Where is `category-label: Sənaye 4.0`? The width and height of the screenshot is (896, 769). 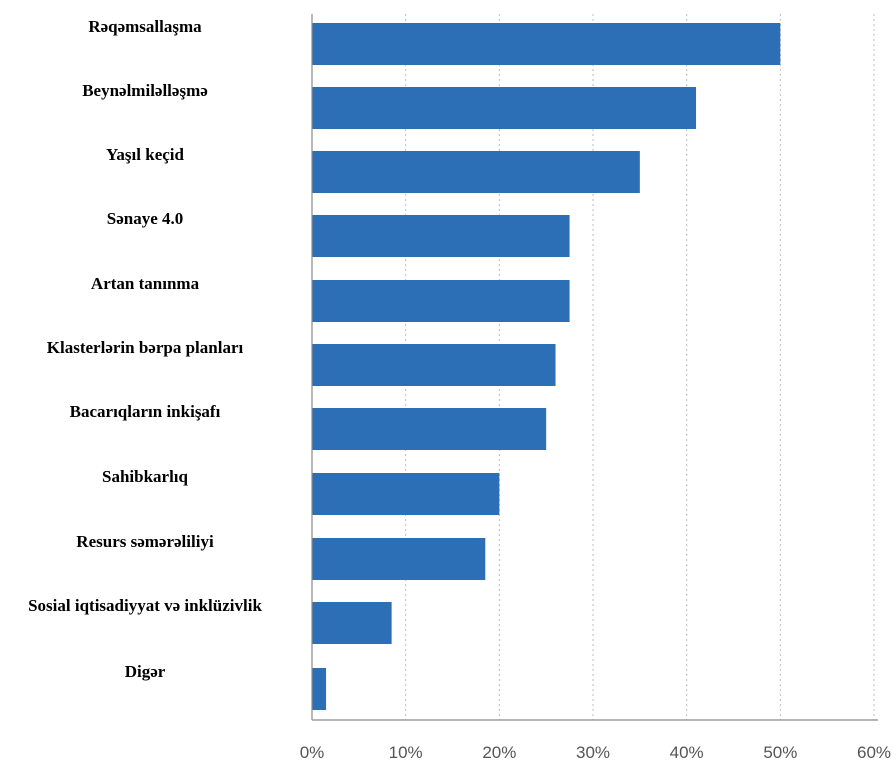
category-label: Sənaye 4.0 is located at coordinates (145, 218).